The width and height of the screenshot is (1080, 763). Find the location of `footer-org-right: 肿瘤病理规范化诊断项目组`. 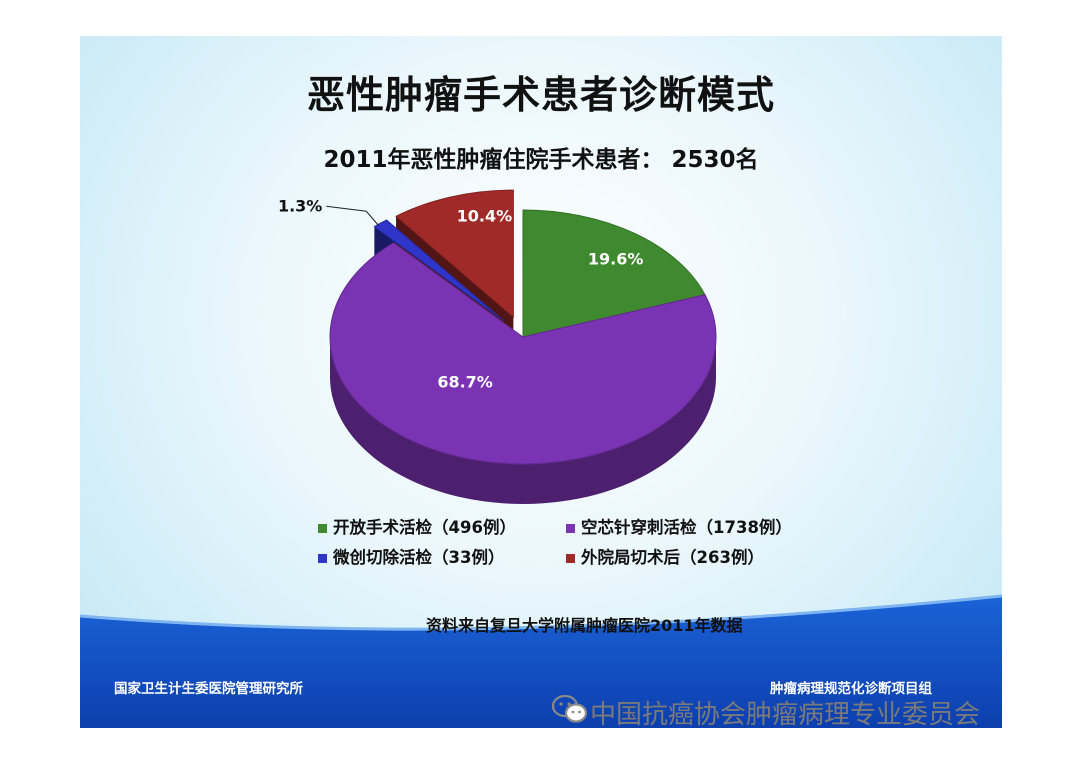

footer-org-right: 肿瘤病理规范化诊断项目组 is located at coordinates (851, 689).